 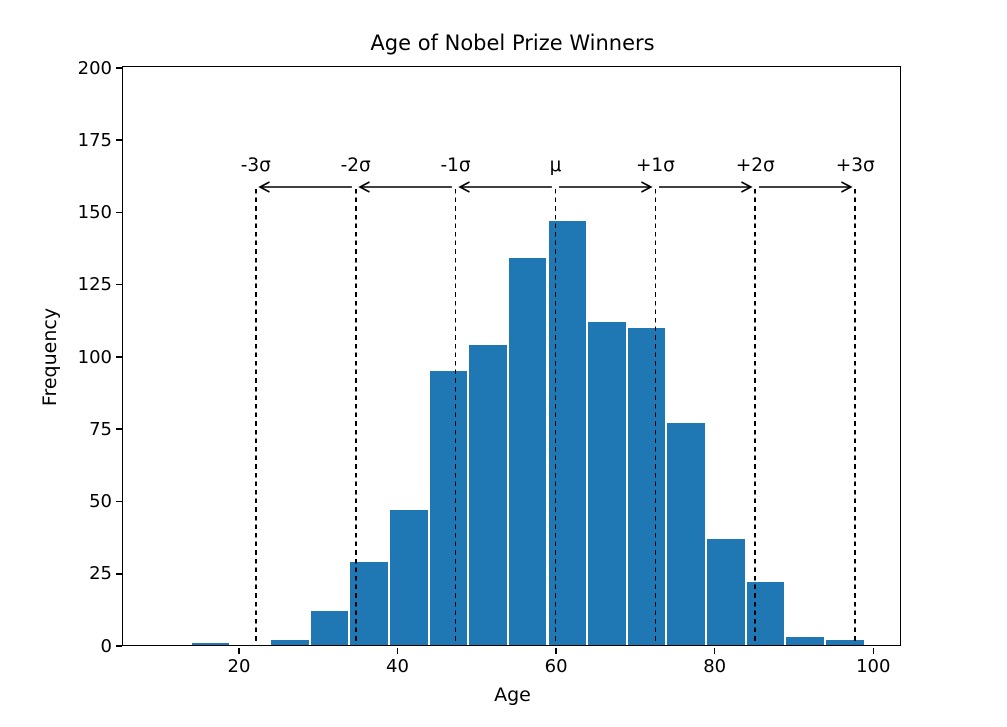 What do you see at coordinates (94, 285) in the screenshot?
I see `y-tick-label: 125` at bounding box center [94, 285].